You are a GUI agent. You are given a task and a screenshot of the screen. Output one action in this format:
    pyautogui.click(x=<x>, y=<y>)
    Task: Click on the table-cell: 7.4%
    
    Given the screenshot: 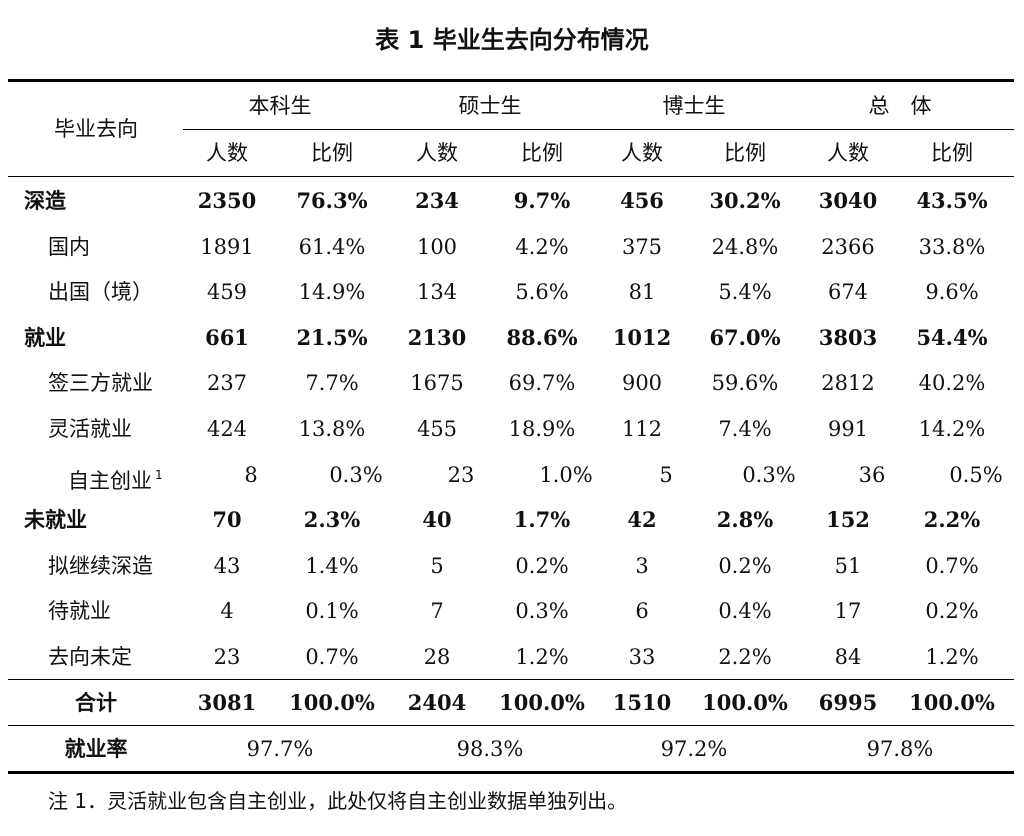 What is the action you would take?
    pyautogui.click(x=745, y=429)
    